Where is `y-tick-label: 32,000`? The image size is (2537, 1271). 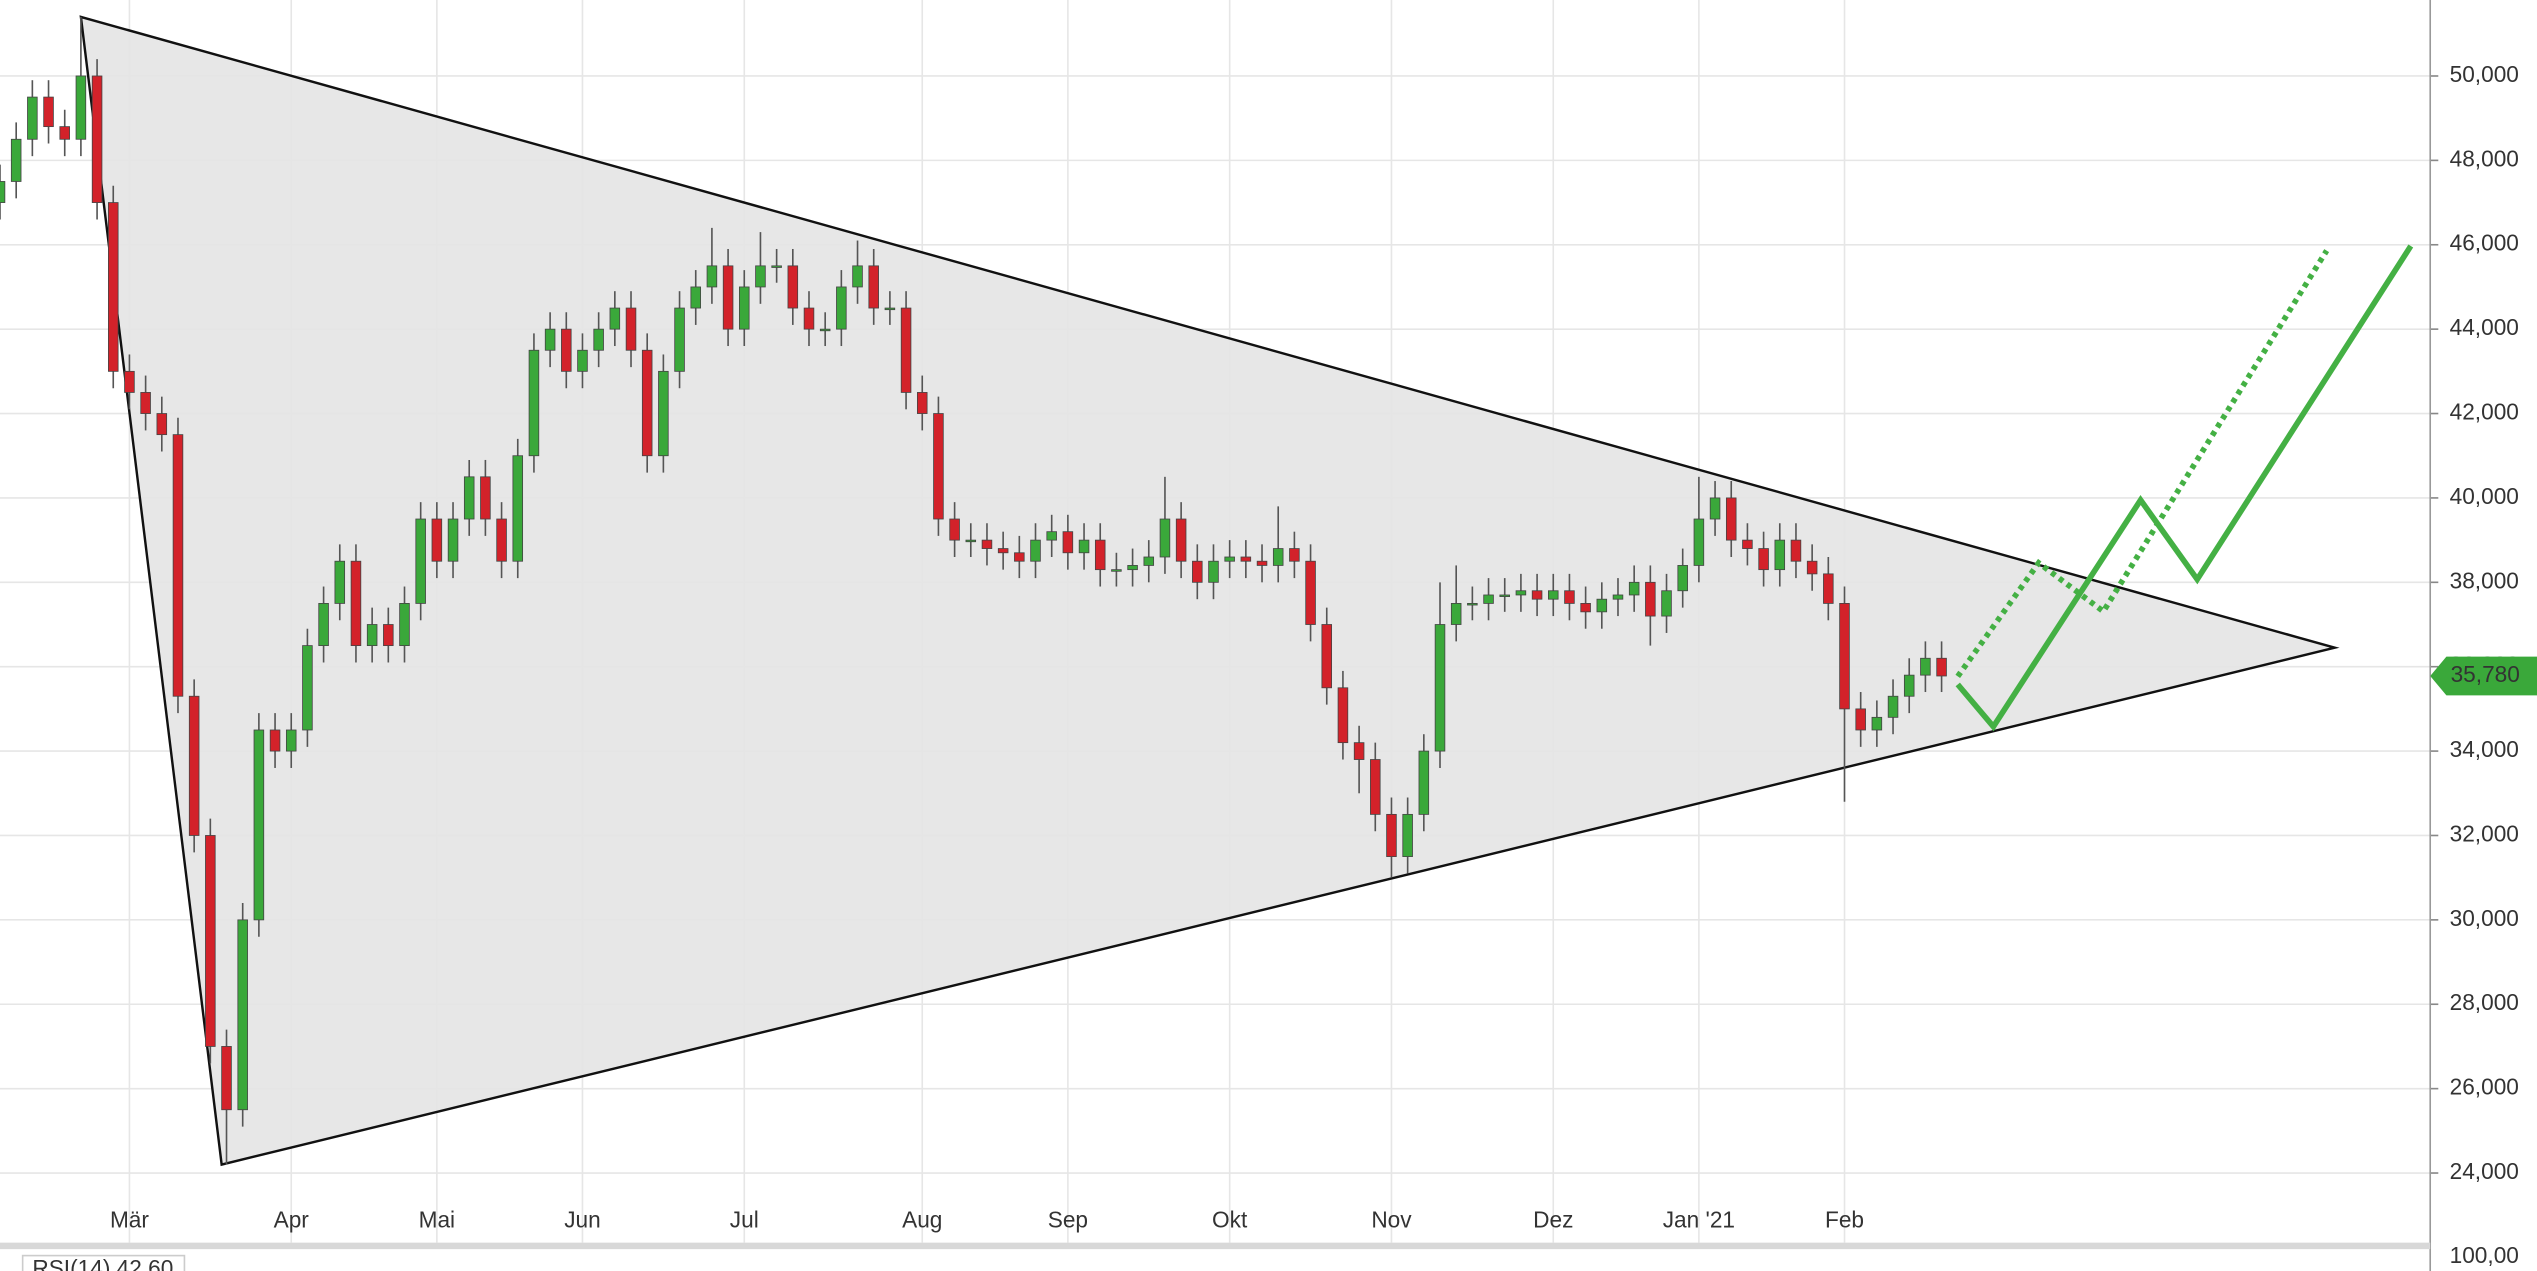 y-tick-label: 32,000 is located at coordinates (2484, 833).